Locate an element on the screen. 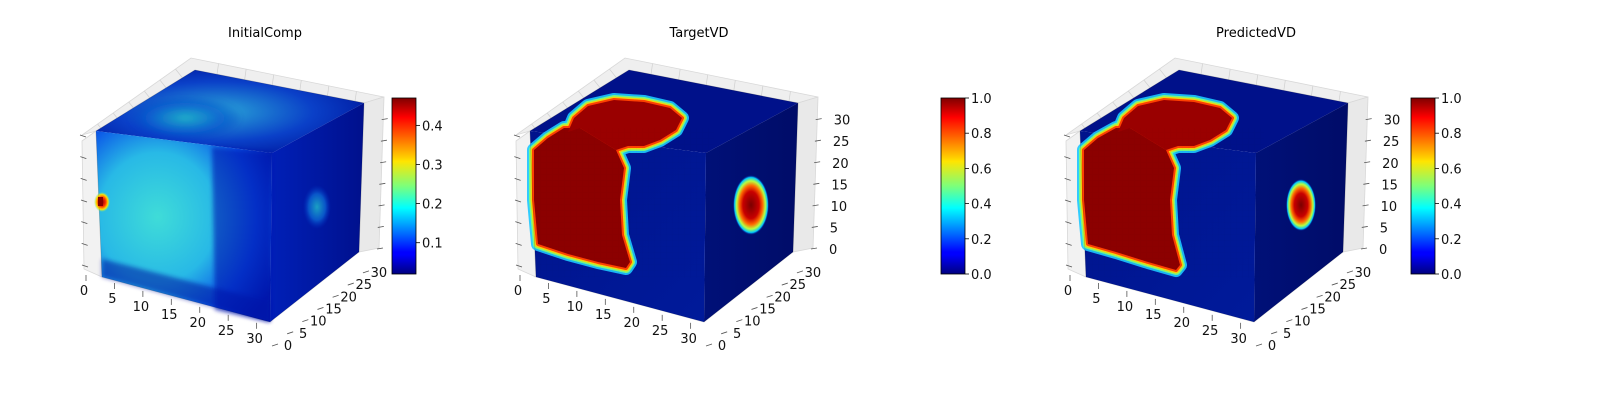 The image size is (1600, 400). cube-outline is located at coordinates (230, 196).